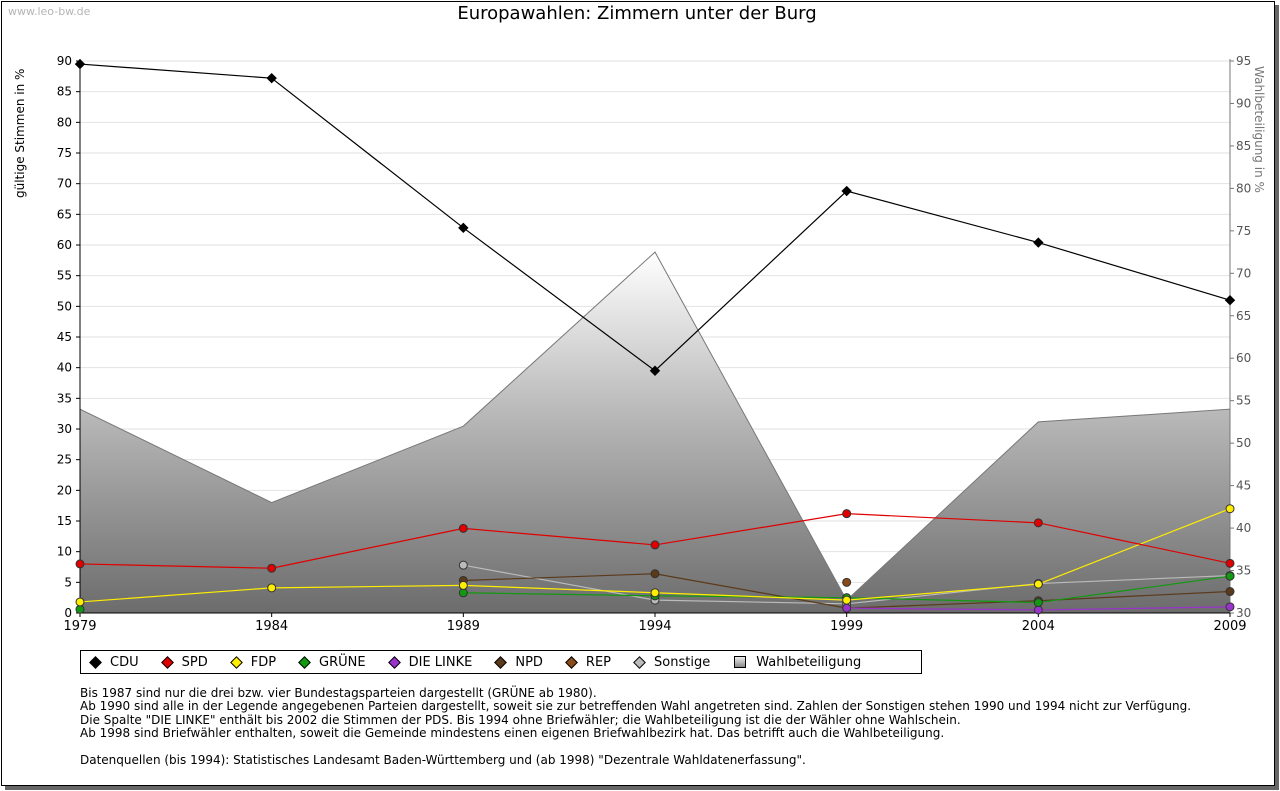 The height and width of the screenshot is (791, 1280). What do you see at coordinates (64, 245) in the screenshot?
I see `y-tick-label-left: 60` at bounding box center [64, 245].